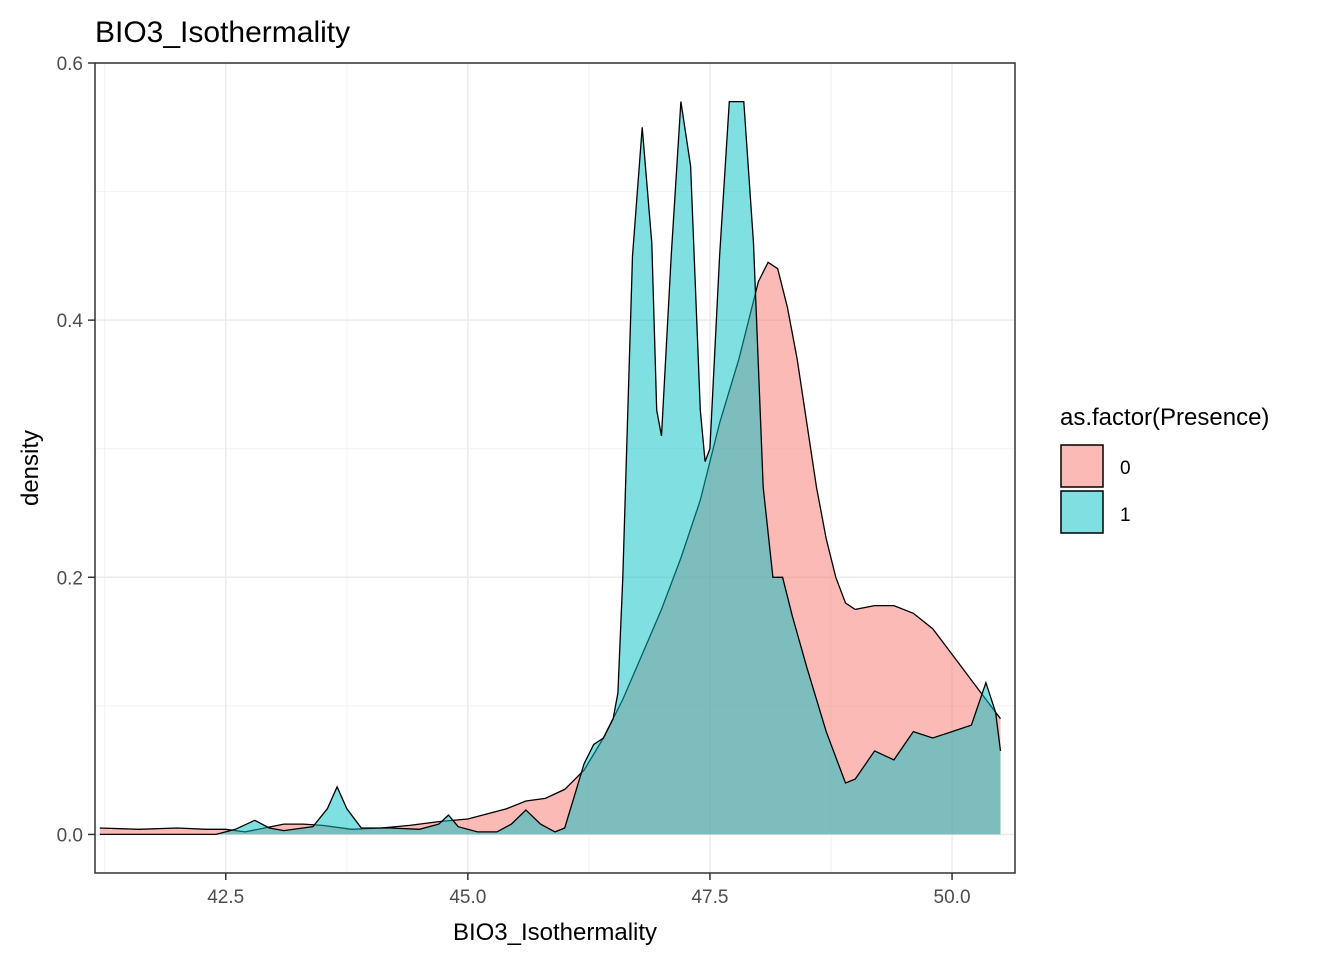  I want to click on x-tick-label: 42.5, so click(225, 897).